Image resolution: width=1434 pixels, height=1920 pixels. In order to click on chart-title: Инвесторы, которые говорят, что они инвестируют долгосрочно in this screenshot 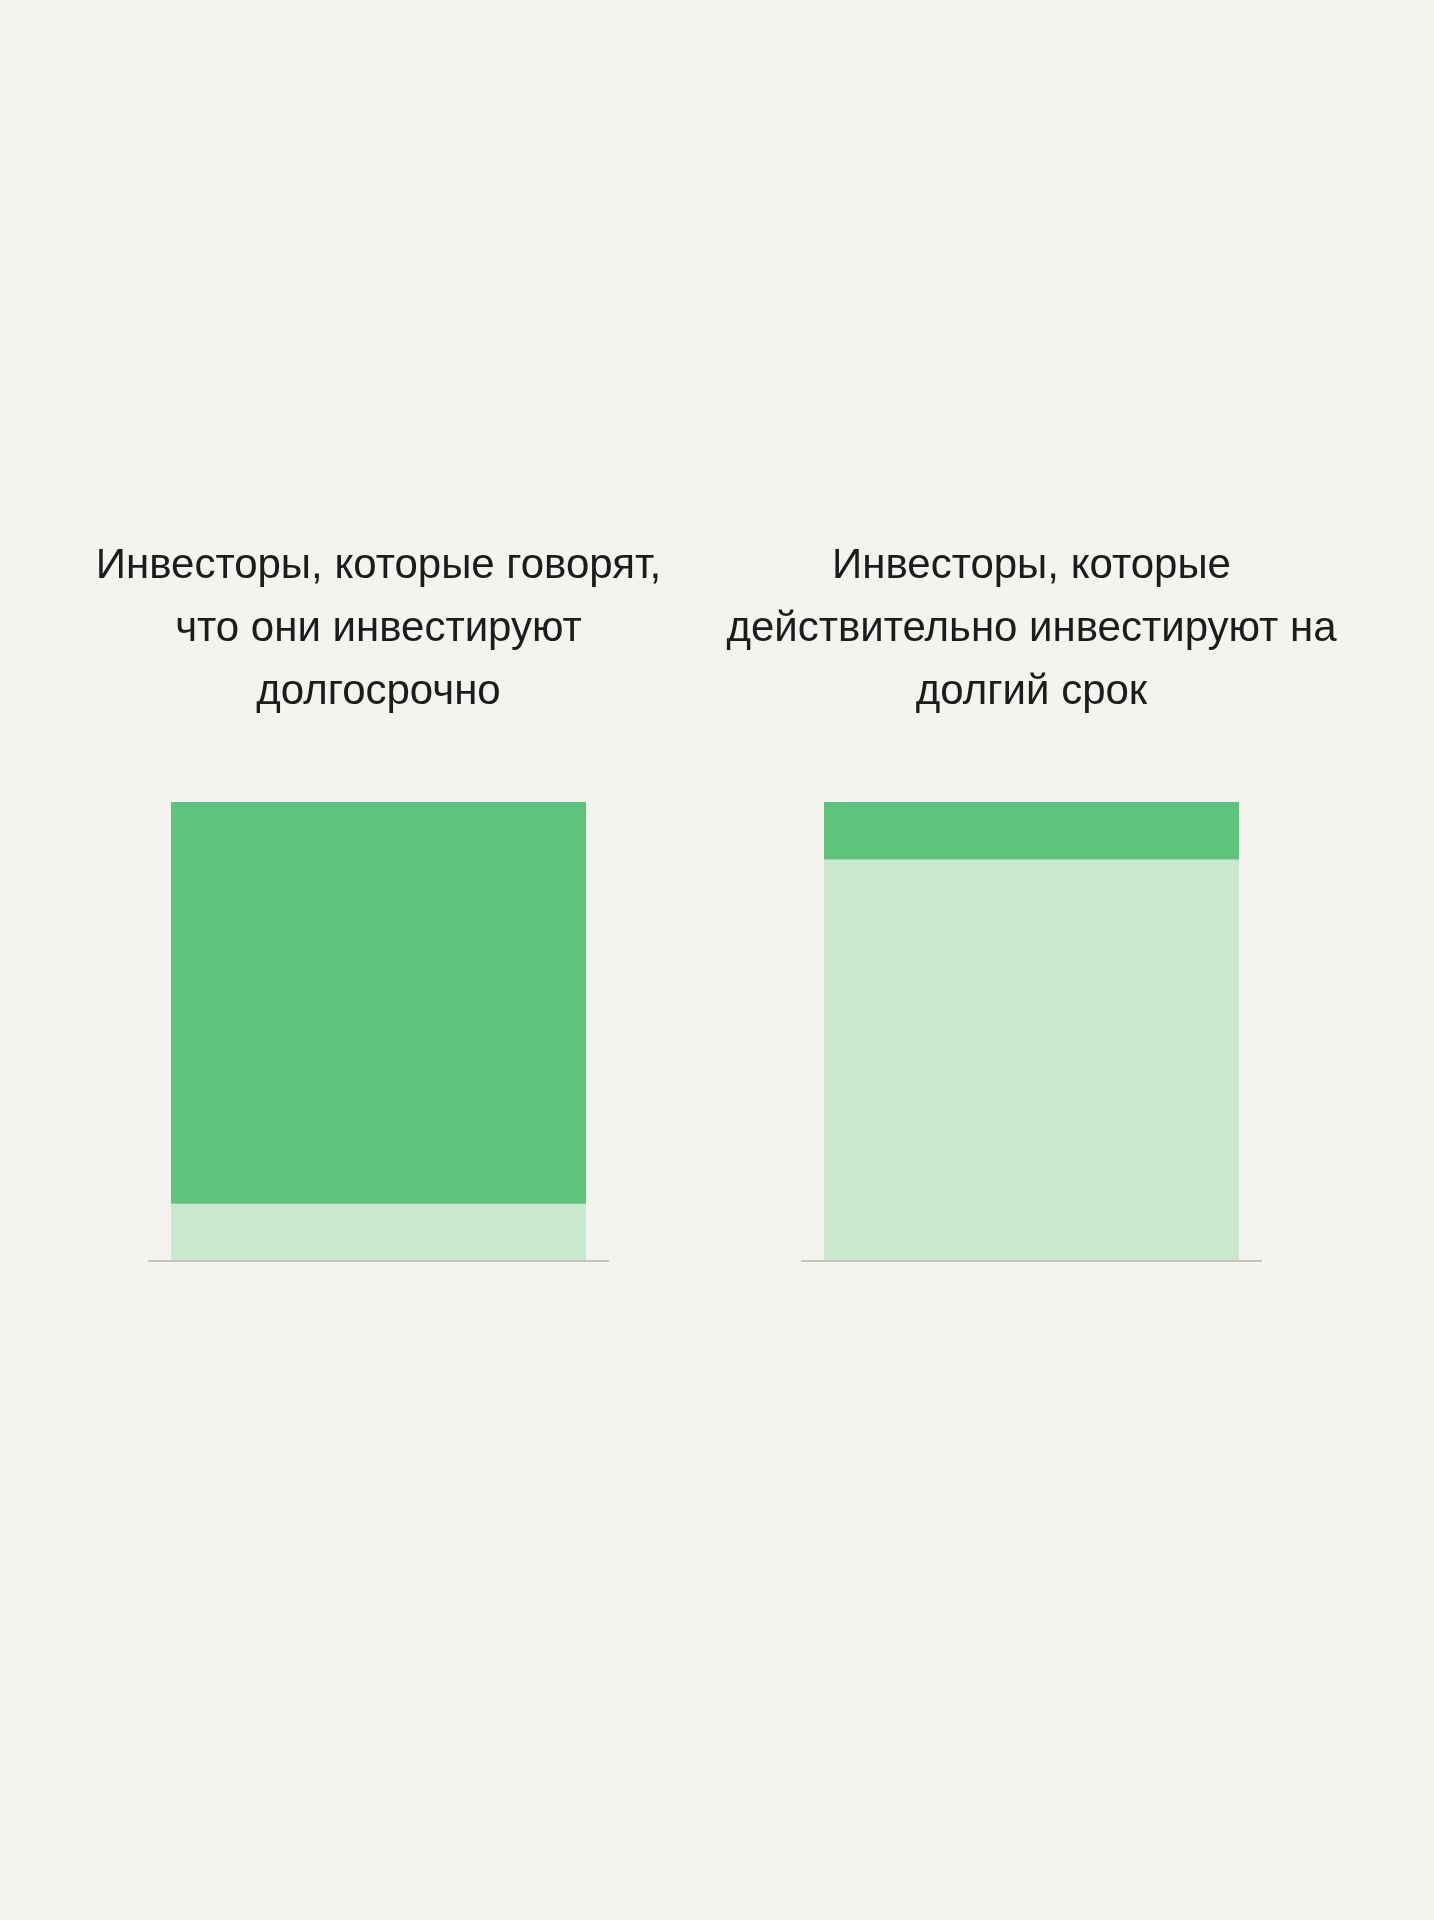, I will do `click(378, 627)`.